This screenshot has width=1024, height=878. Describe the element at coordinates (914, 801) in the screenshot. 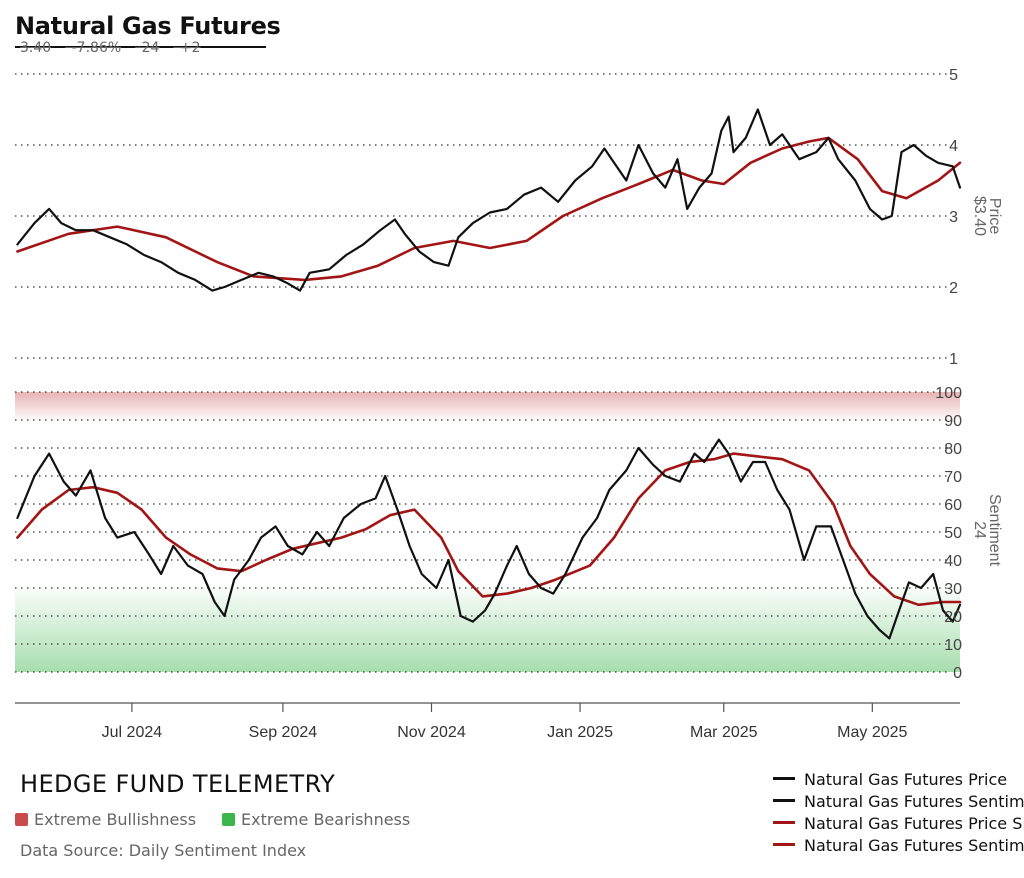

I see `legend-label: Natural Gas Futures Sentiment` at that location.